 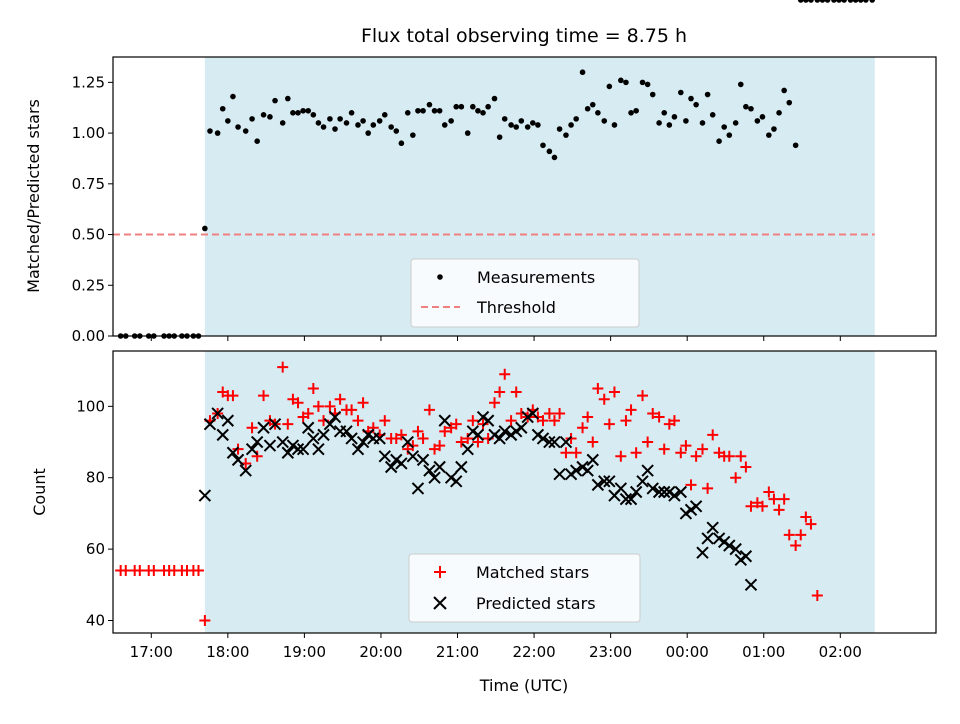 What do you see at coordinates (90, 406) in the screenshot?
I see `bottom-y-tick-label: 100` at bounding box center [90, 406].